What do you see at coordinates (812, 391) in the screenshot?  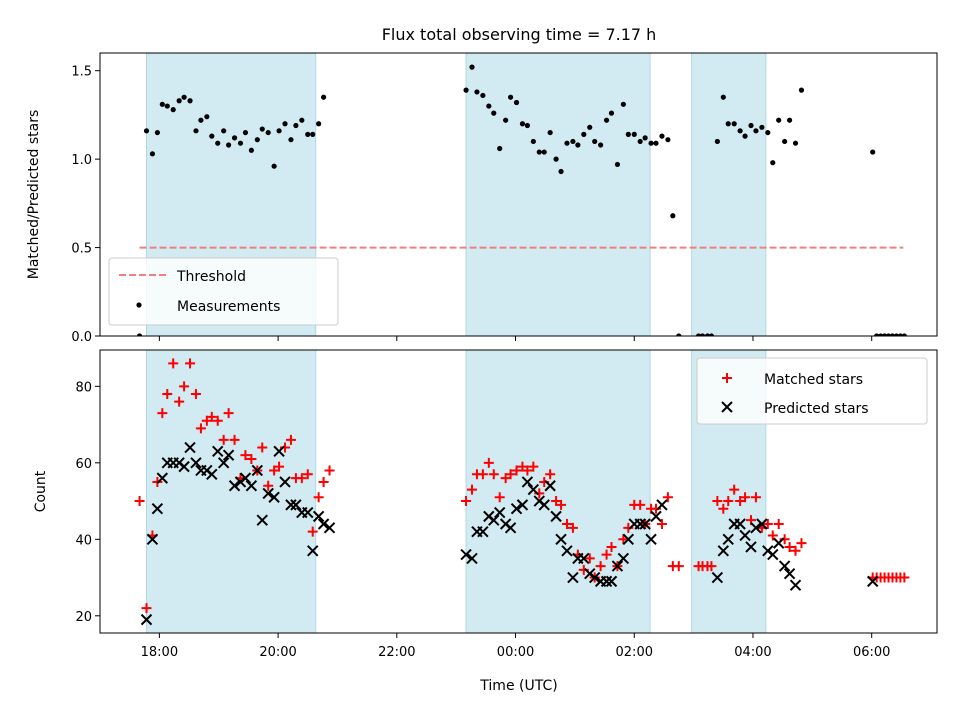 I see `legend: Matched stars Predicted stars` at bounding box center [812, 391].